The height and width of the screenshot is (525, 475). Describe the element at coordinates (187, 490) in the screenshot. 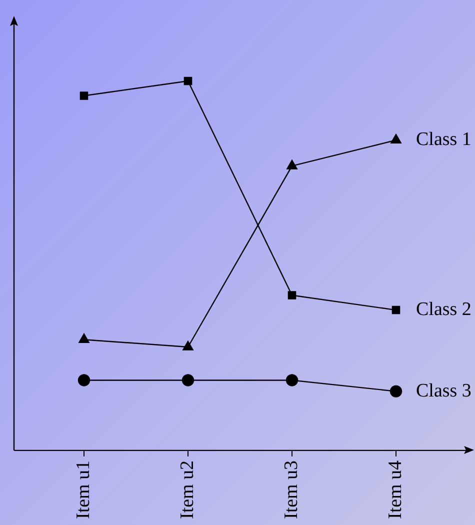

I see `x-tick-label: Item u2` at that location.